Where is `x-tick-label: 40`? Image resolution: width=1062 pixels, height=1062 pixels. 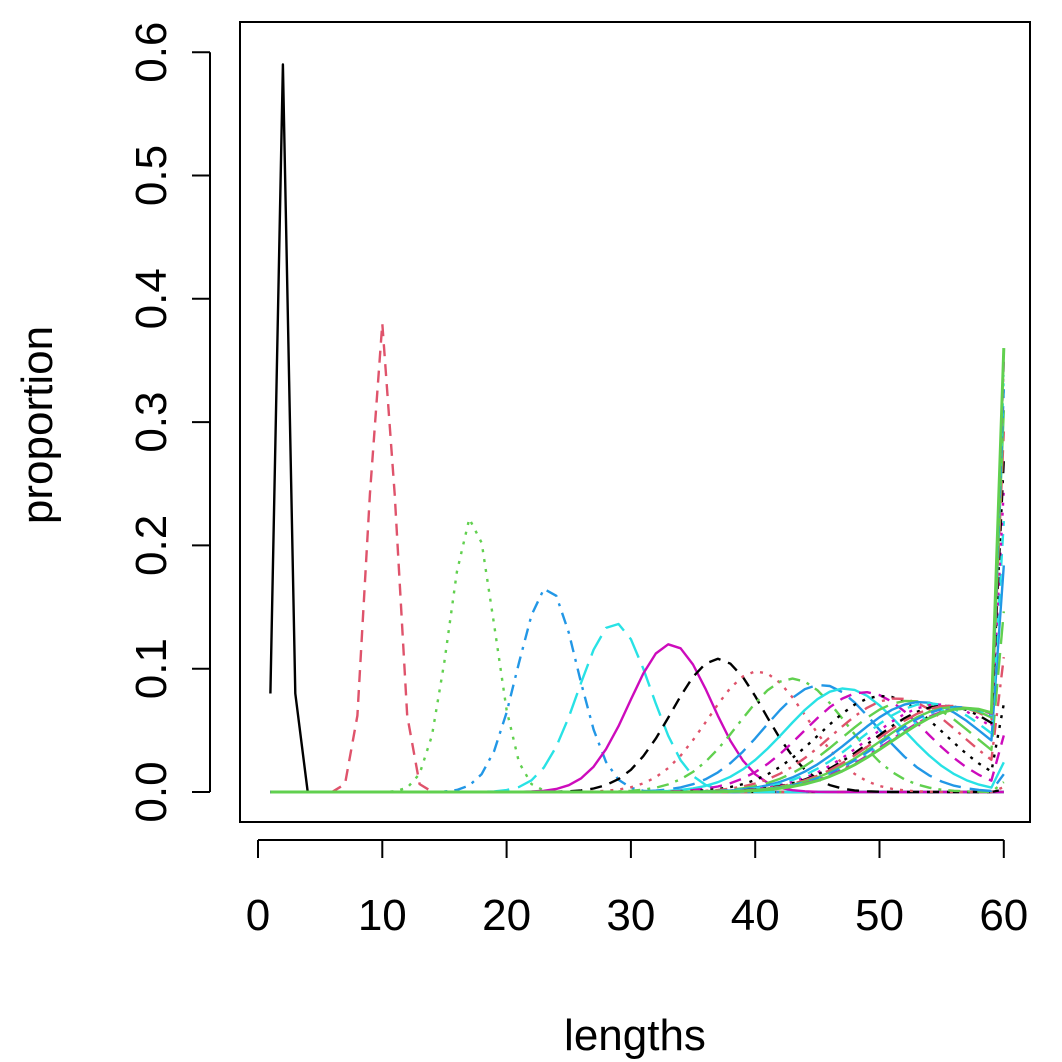
x-tick-label: 40 is located at coordinates (755, 915).